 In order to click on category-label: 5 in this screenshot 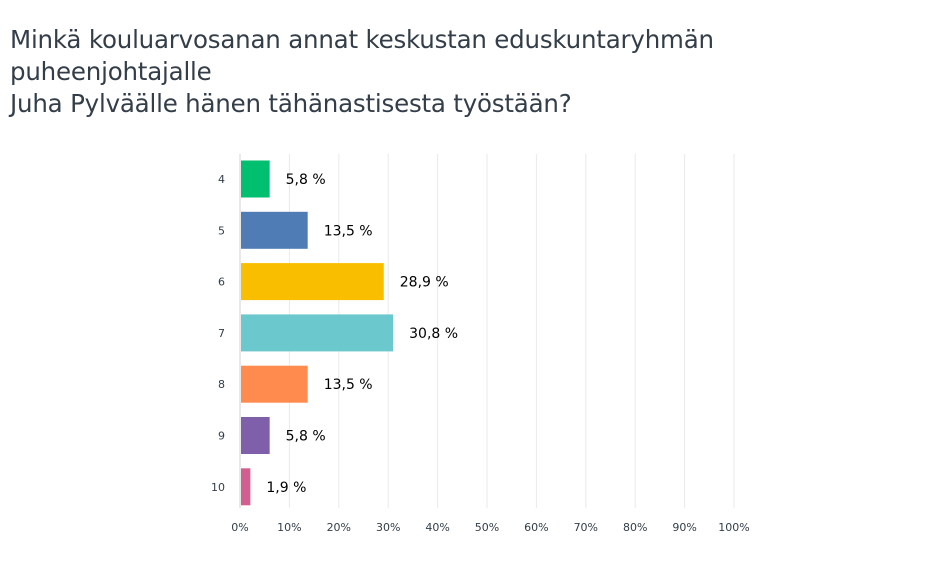, I will do `click(221, 230)`.